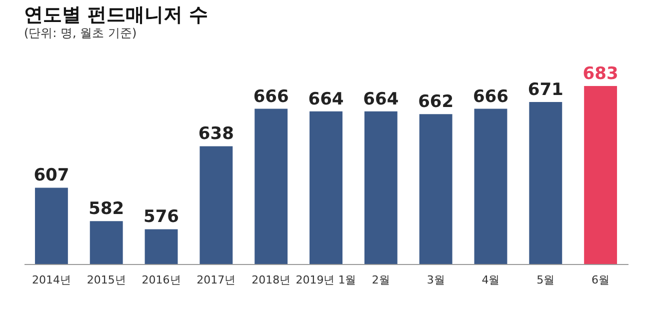  I want to click on data-label: 671, so click(546, 90).